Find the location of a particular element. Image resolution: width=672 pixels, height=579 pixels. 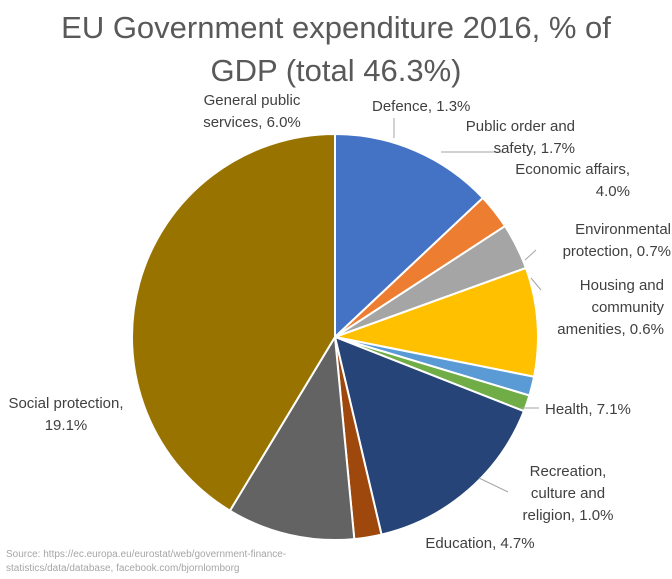

label-line: culture and is located at coordinates (568, 493).